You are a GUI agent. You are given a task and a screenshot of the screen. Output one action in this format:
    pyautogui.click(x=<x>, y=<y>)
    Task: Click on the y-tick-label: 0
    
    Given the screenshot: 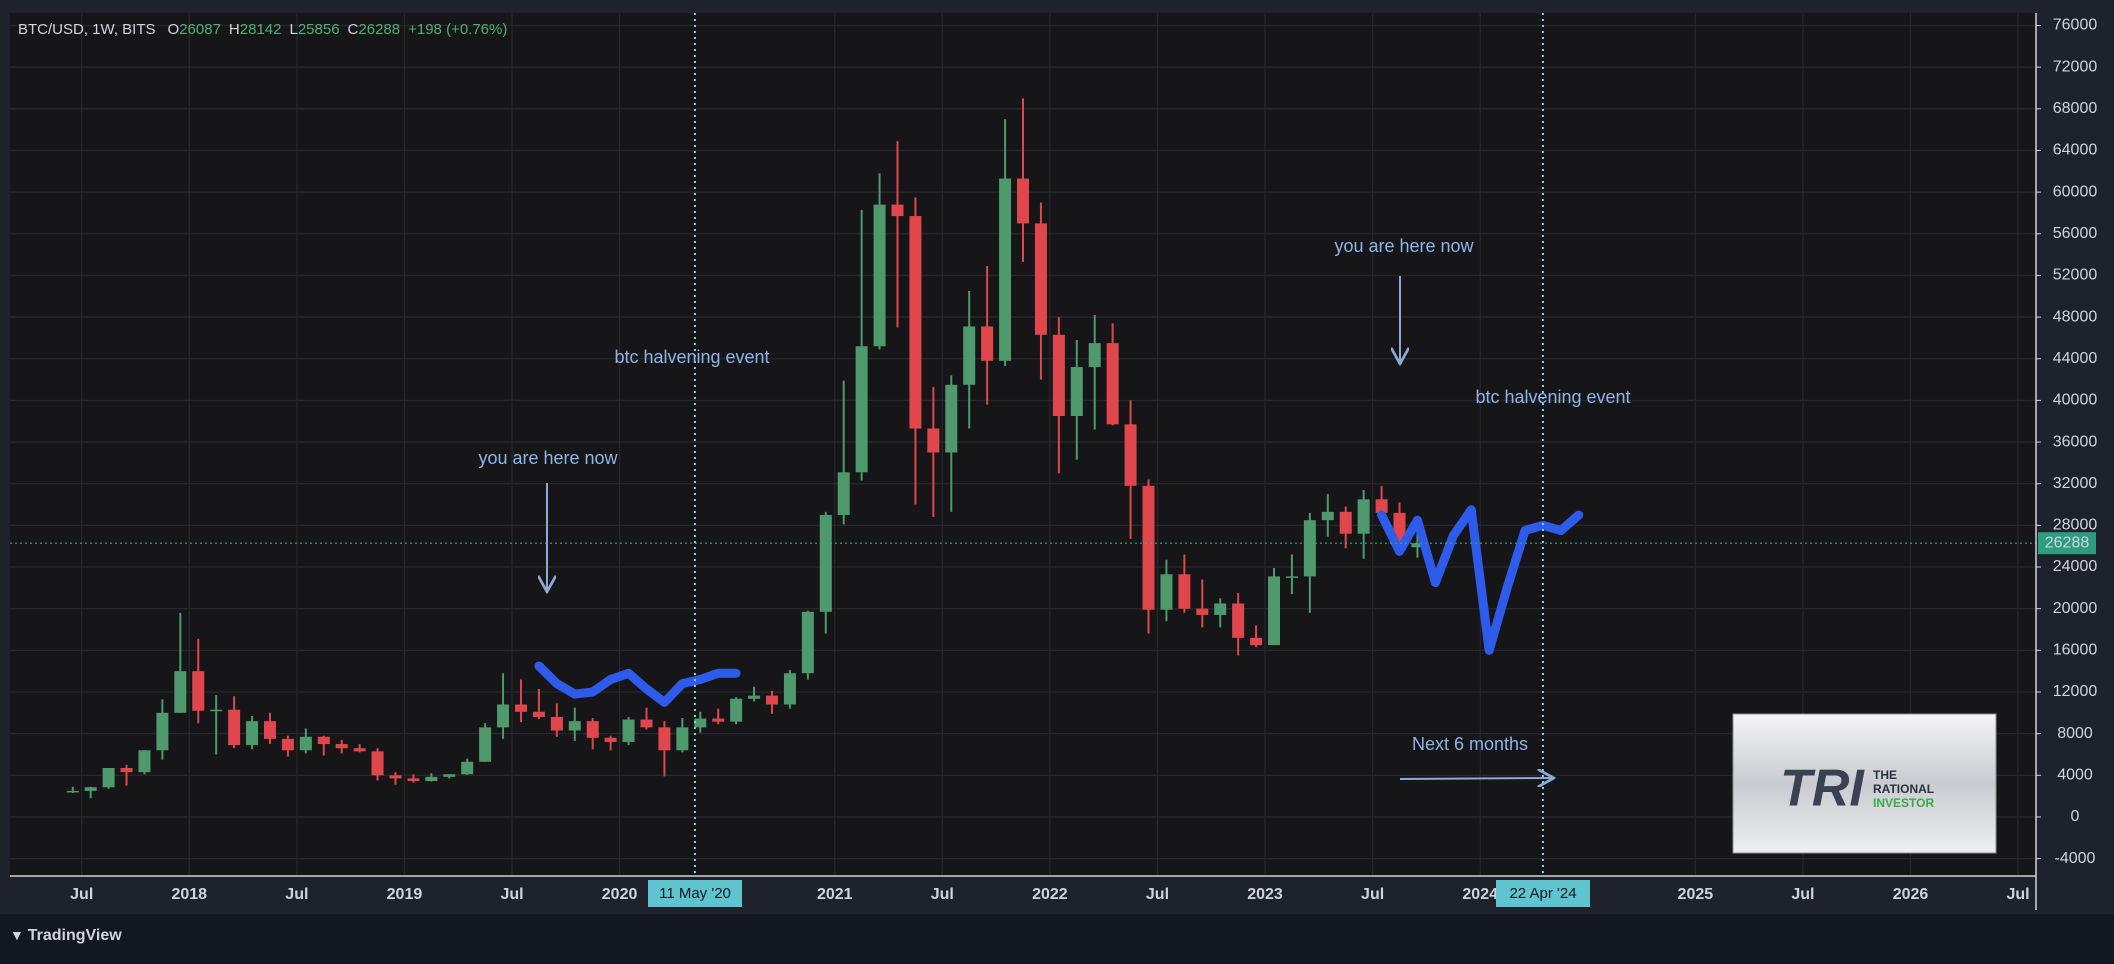 What is the action you would take?
    pyautogui.click(x=2075, y=816)
    